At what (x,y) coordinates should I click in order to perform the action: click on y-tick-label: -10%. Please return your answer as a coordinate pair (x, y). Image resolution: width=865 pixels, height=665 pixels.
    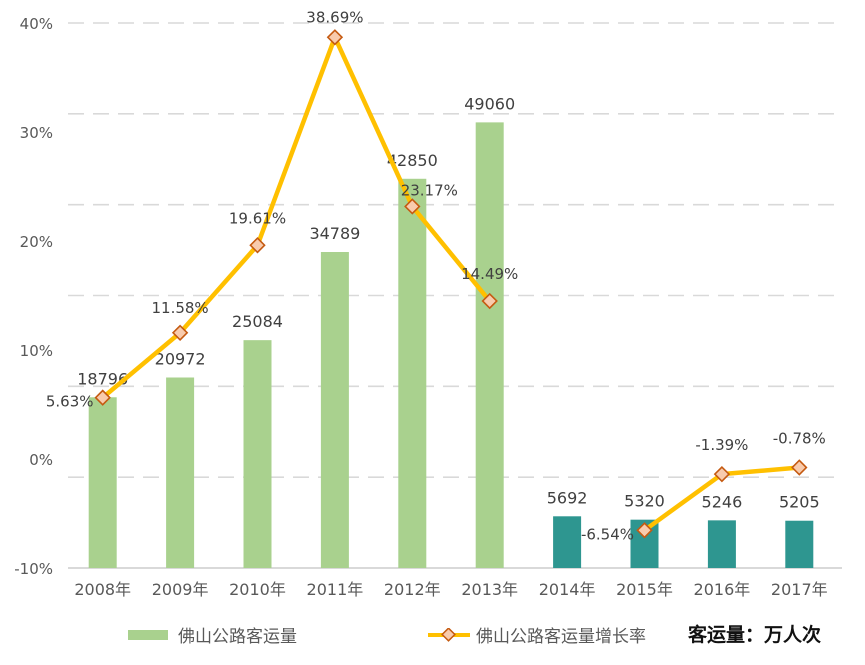
    Looking at the image, I should click on (33, 569).